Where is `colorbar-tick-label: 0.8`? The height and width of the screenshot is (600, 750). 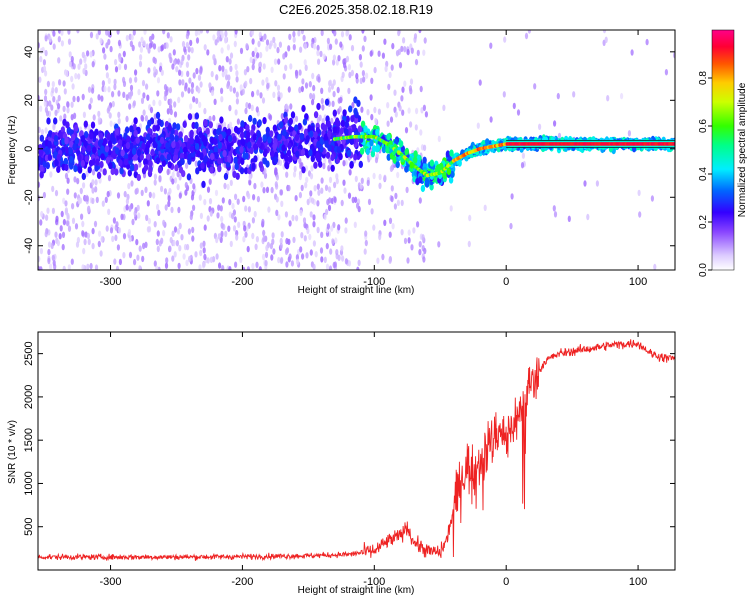 colorbar-tick-label: 0.8 is located at coordinates (703, 78).